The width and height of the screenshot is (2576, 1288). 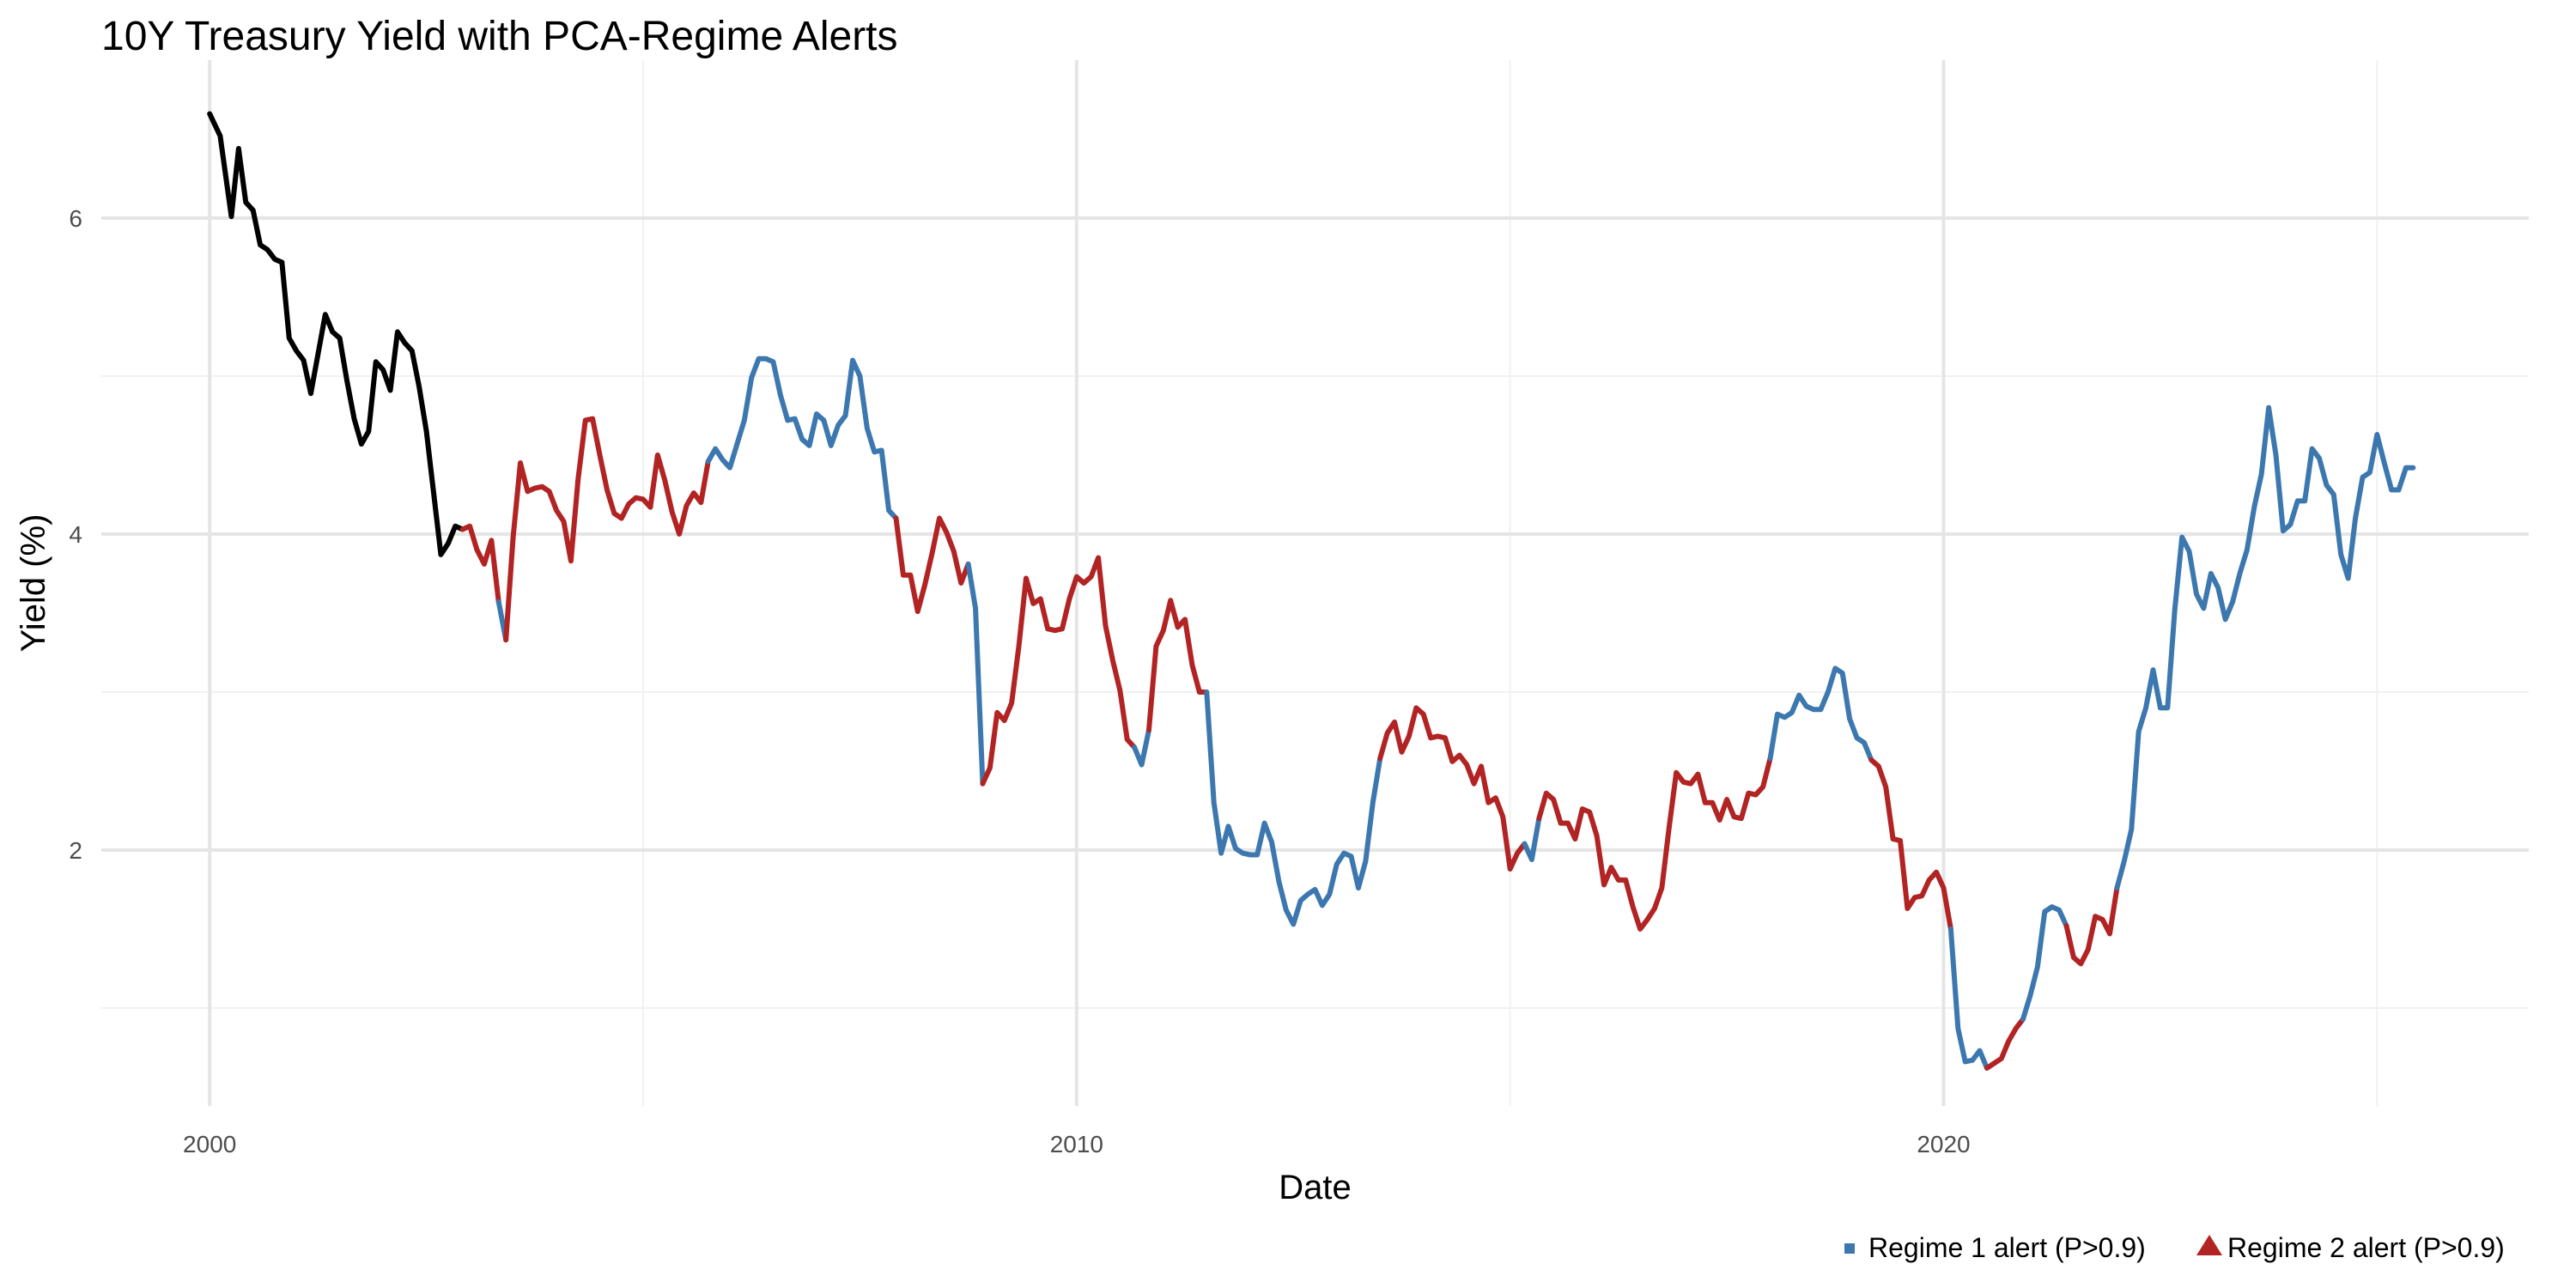 I want to click on x-tick-label: 2000, so click(x=209, y=1144).